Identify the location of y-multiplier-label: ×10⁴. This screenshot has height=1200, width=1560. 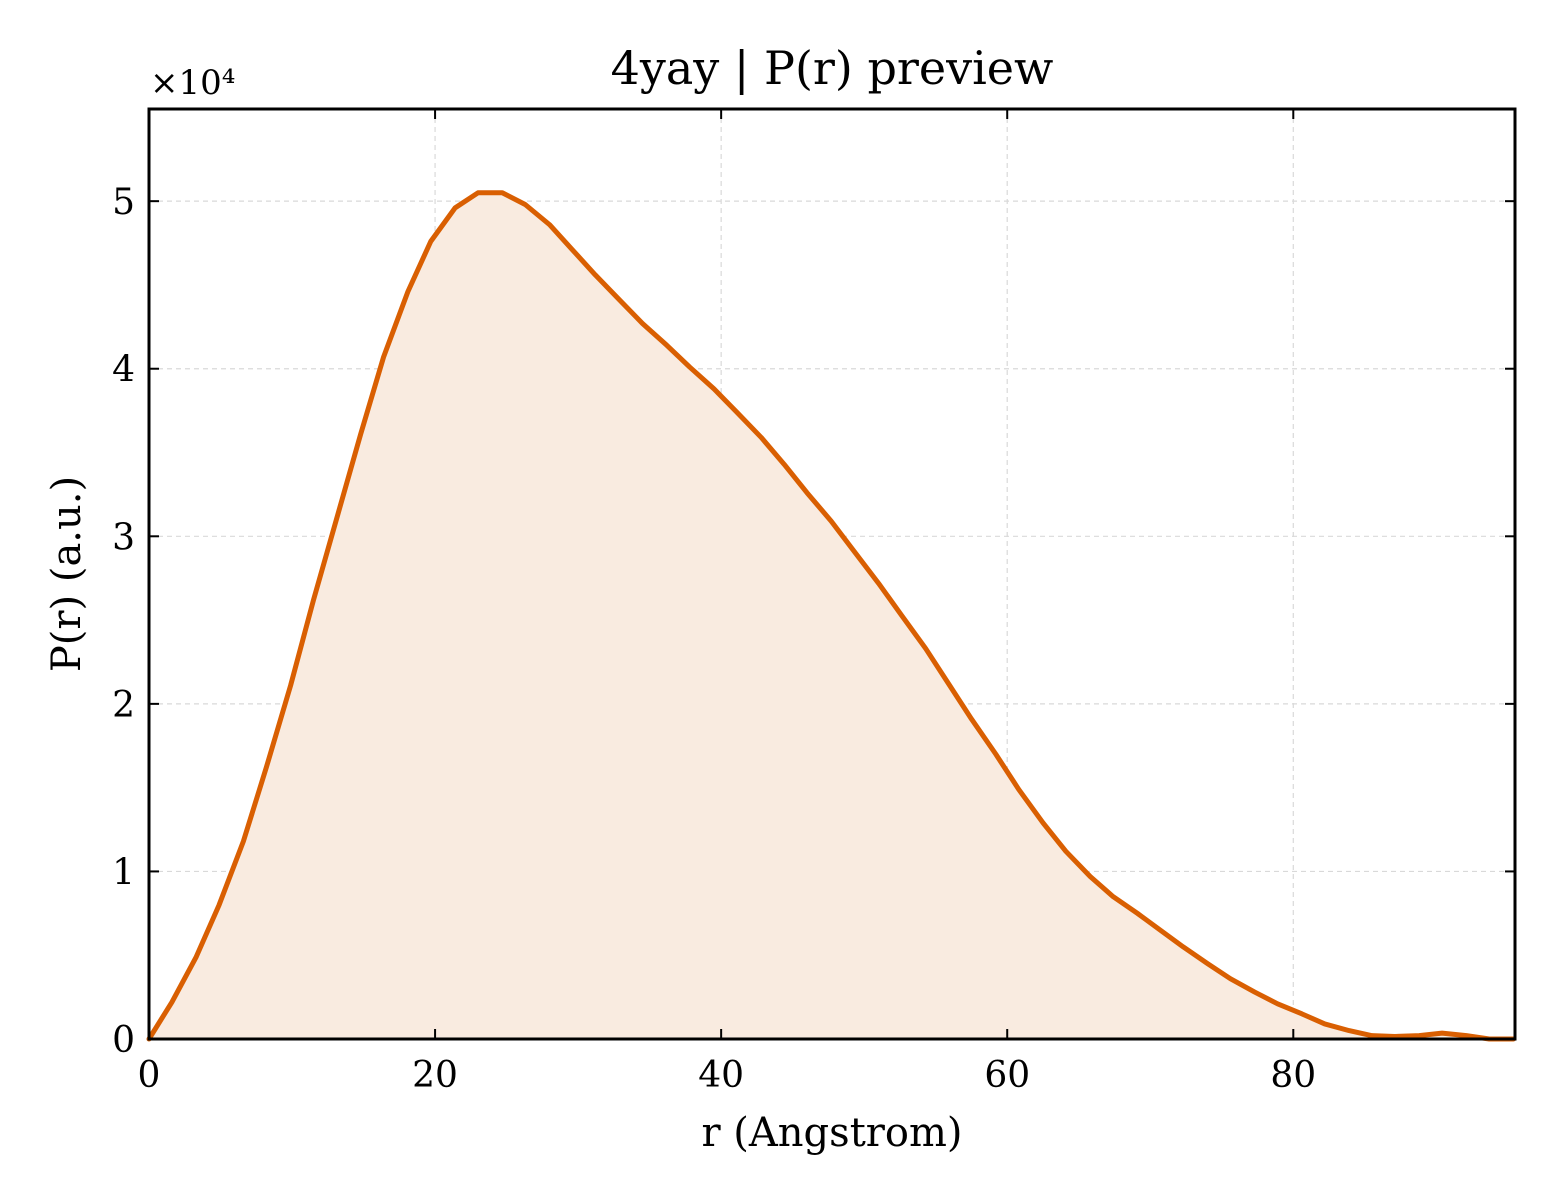
(192, 83).